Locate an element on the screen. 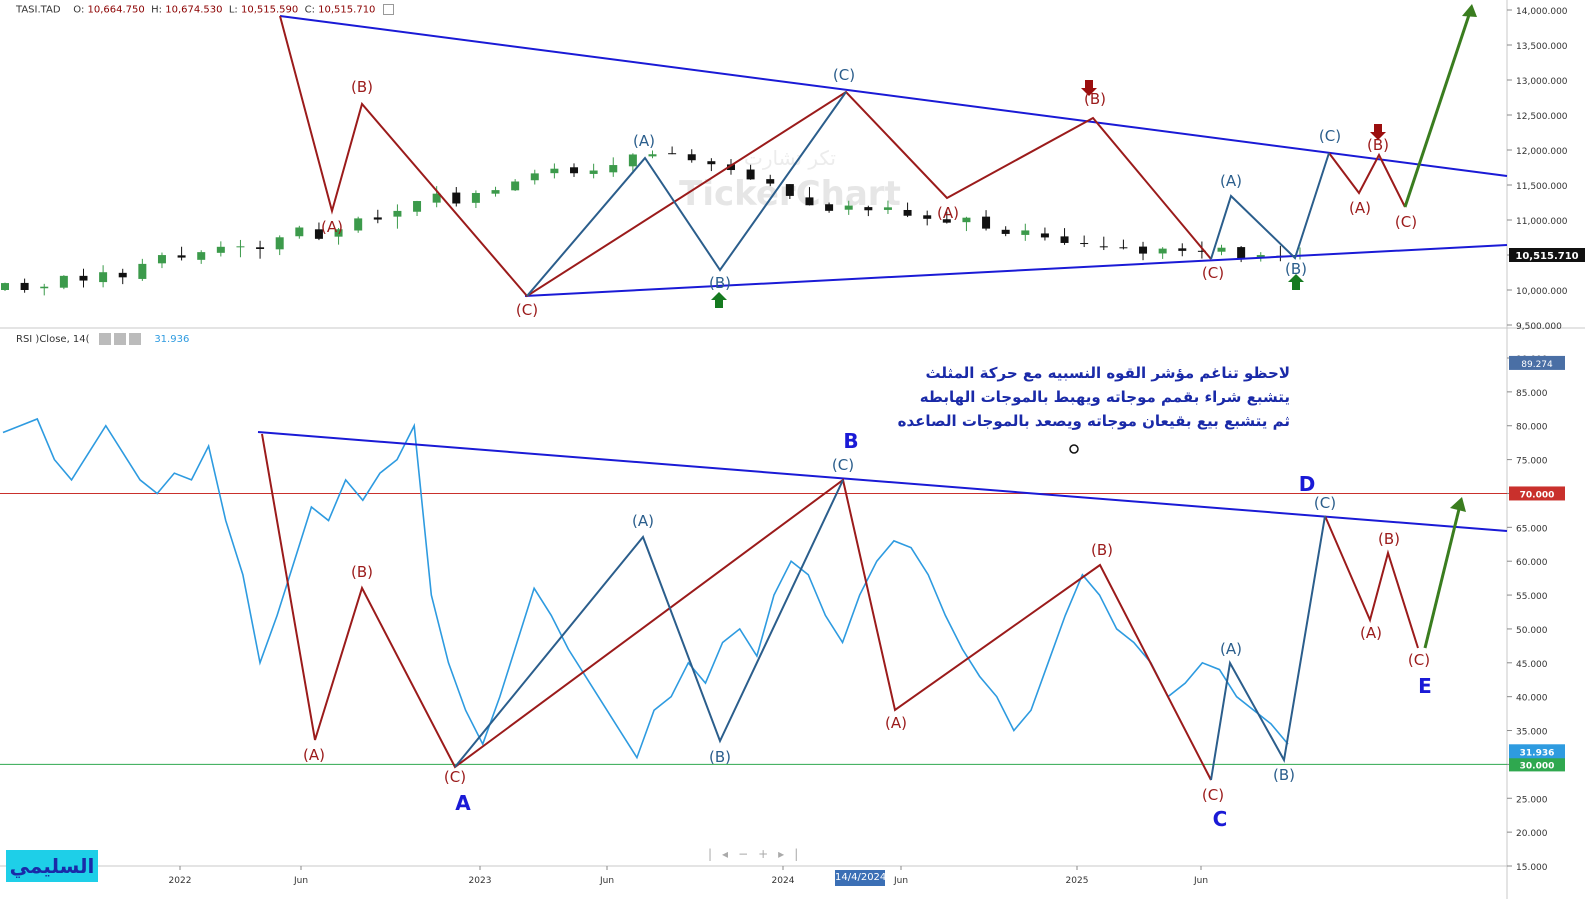 The height and width of the screenshot is (903, 1585). rsi-level-label: 70.000 is located at coordinates (1537, 495).